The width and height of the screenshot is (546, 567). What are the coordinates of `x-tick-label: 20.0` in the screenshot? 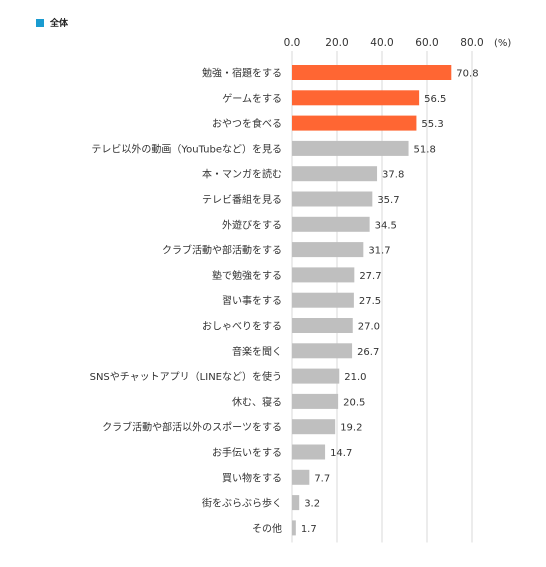 It's located at (336, 43).